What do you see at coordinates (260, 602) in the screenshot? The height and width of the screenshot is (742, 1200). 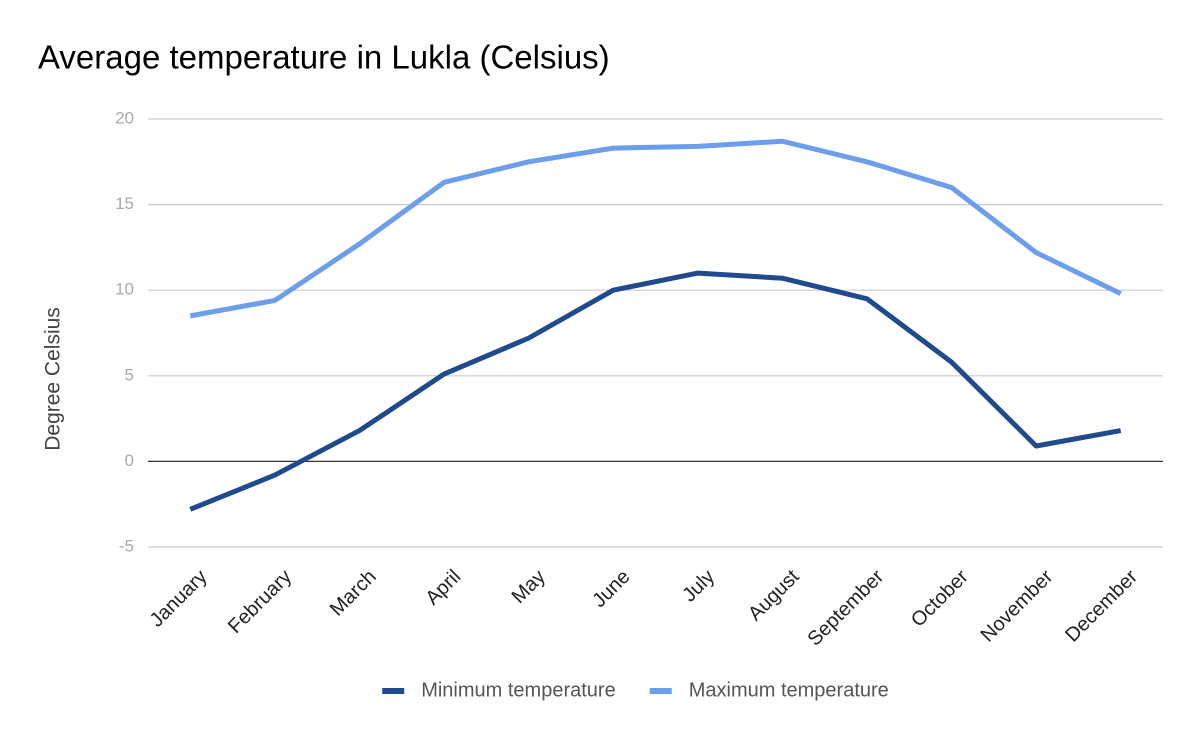 I see `x-tick-label: February` at bounding box center [260, 602].